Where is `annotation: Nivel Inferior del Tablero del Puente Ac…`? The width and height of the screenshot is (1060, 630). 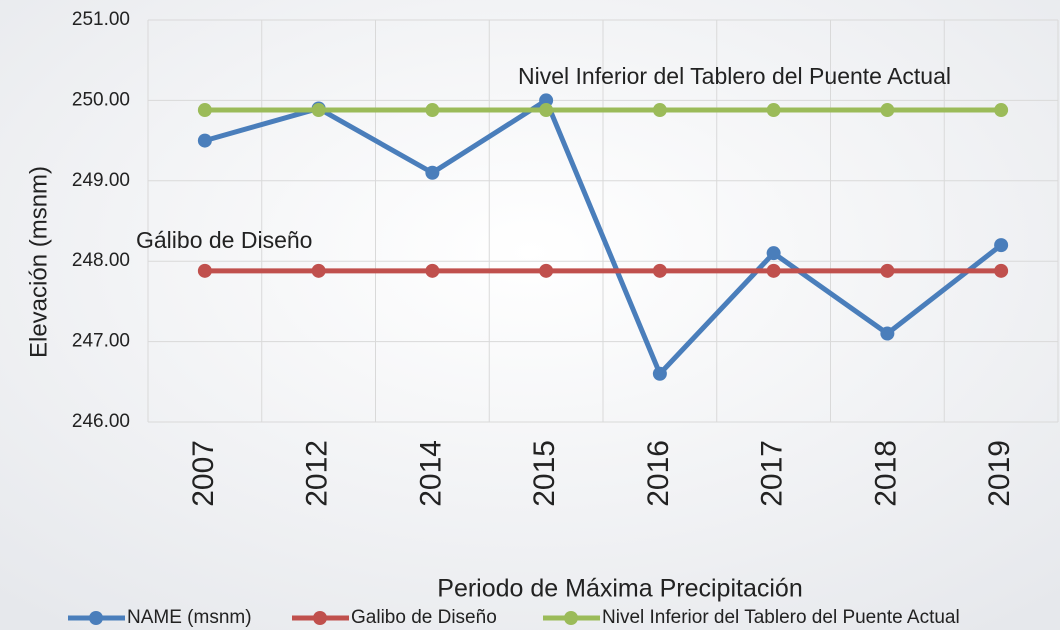 annotation: Nivel Inferior del Tablero del Puente Ac… is located at coordinates (734, 76).